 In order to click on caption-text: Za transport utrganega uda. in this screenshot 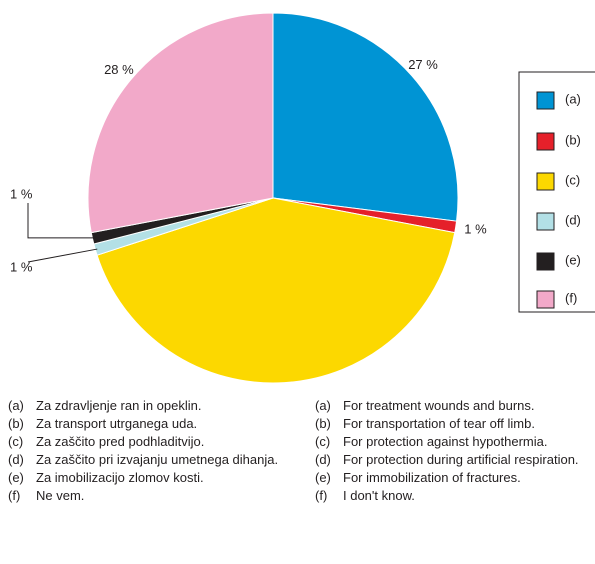, I will do `click(117, 423)`.